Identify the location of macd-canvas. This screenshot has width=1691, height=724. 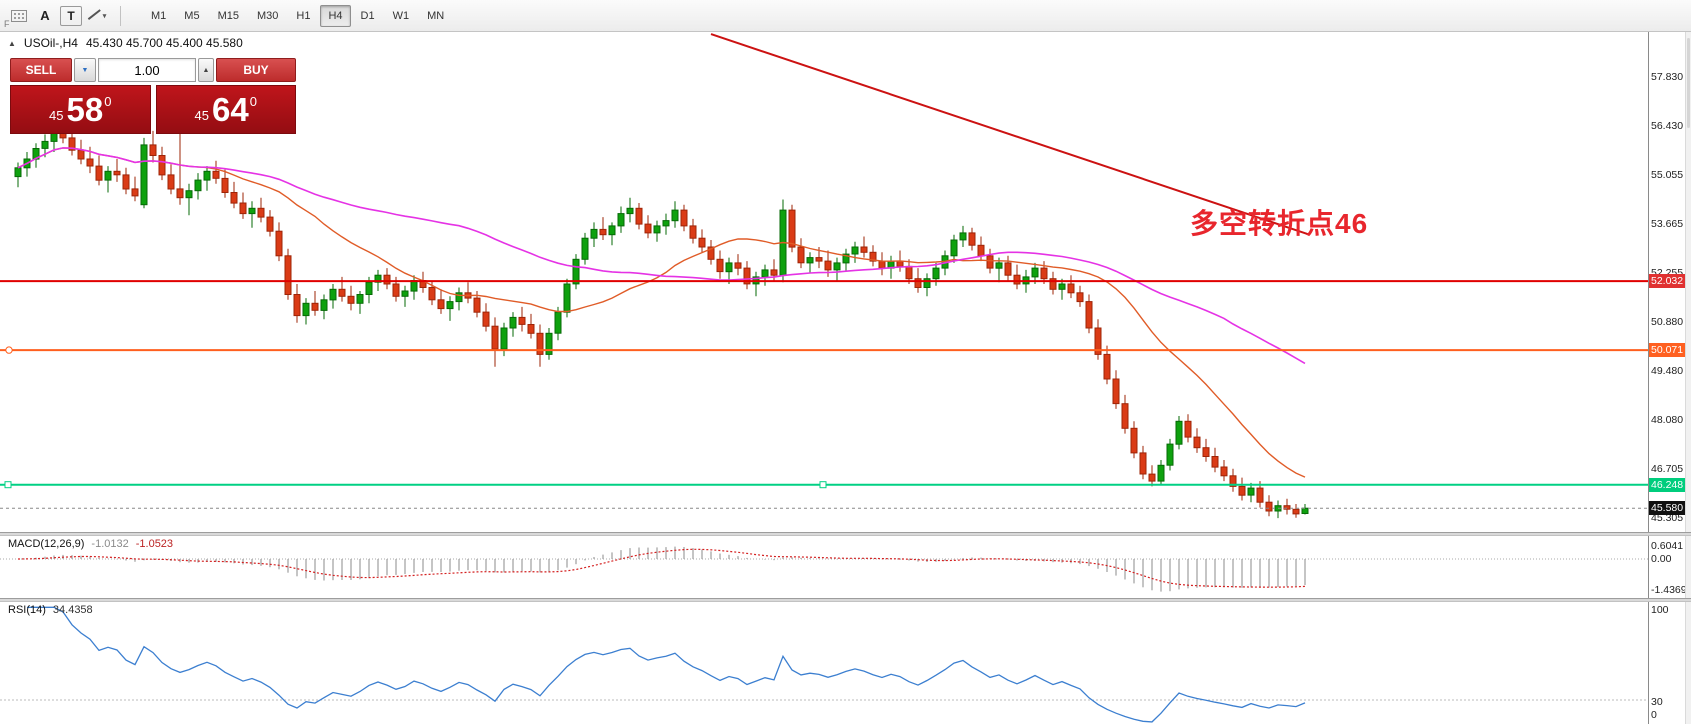
(824, 569).